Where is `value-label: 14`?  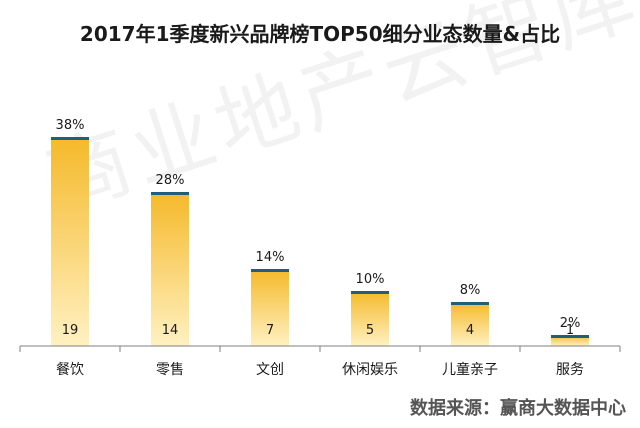
value-label: 14 is located at coordinates (170, 330).